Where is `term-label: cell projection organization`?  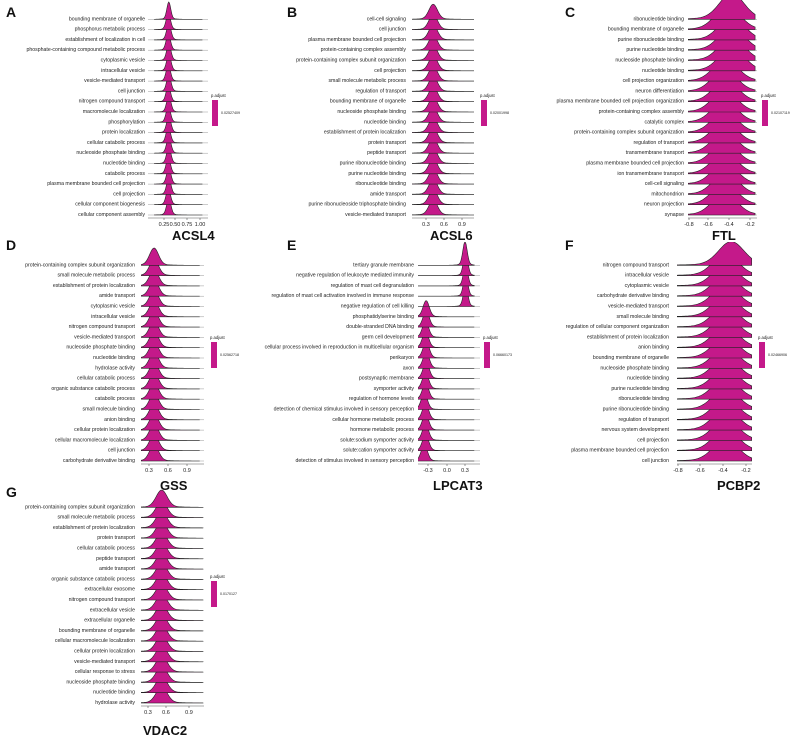
term-label: cell projection organization is located at coordinates (654, 81).